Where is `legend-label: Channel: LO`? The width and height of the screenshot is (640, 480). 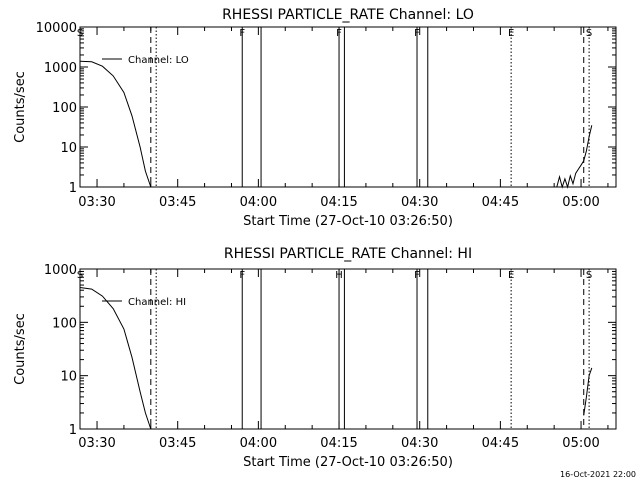 legend-label: Channel: LO is located at coordinates (158, 60).